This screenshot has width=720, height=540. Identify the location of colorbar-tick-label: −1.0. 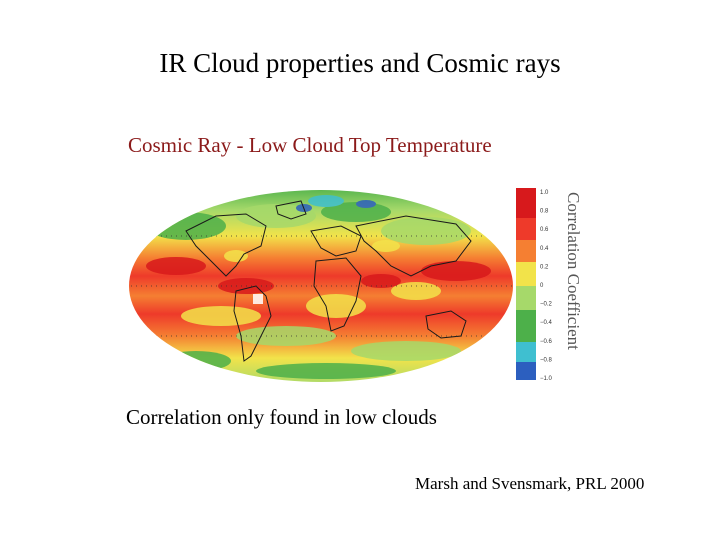
(546, 379).